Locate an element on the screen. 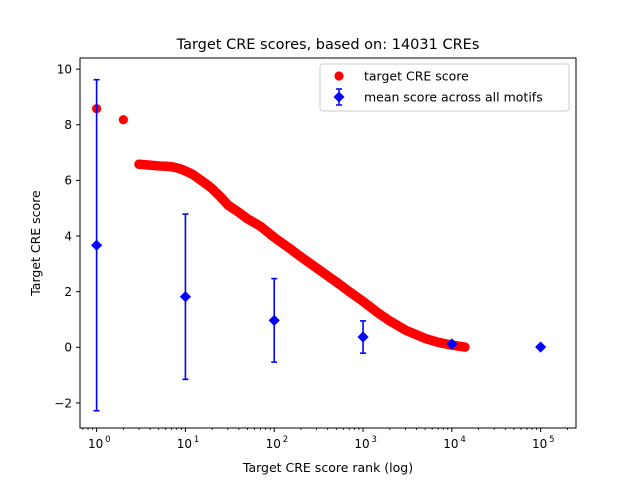 This screenshot has width=640, height=480. y-tick-label: 4 is located at coordinates (68, 236).